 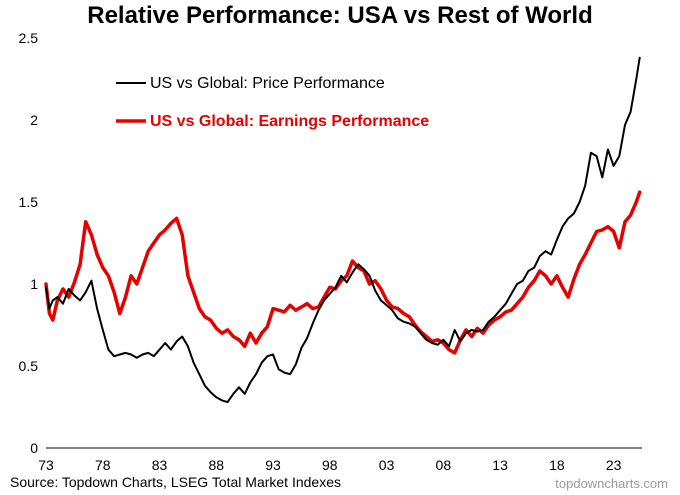 I want to click on x-tick-label: 88, so click(x=216, y=465).